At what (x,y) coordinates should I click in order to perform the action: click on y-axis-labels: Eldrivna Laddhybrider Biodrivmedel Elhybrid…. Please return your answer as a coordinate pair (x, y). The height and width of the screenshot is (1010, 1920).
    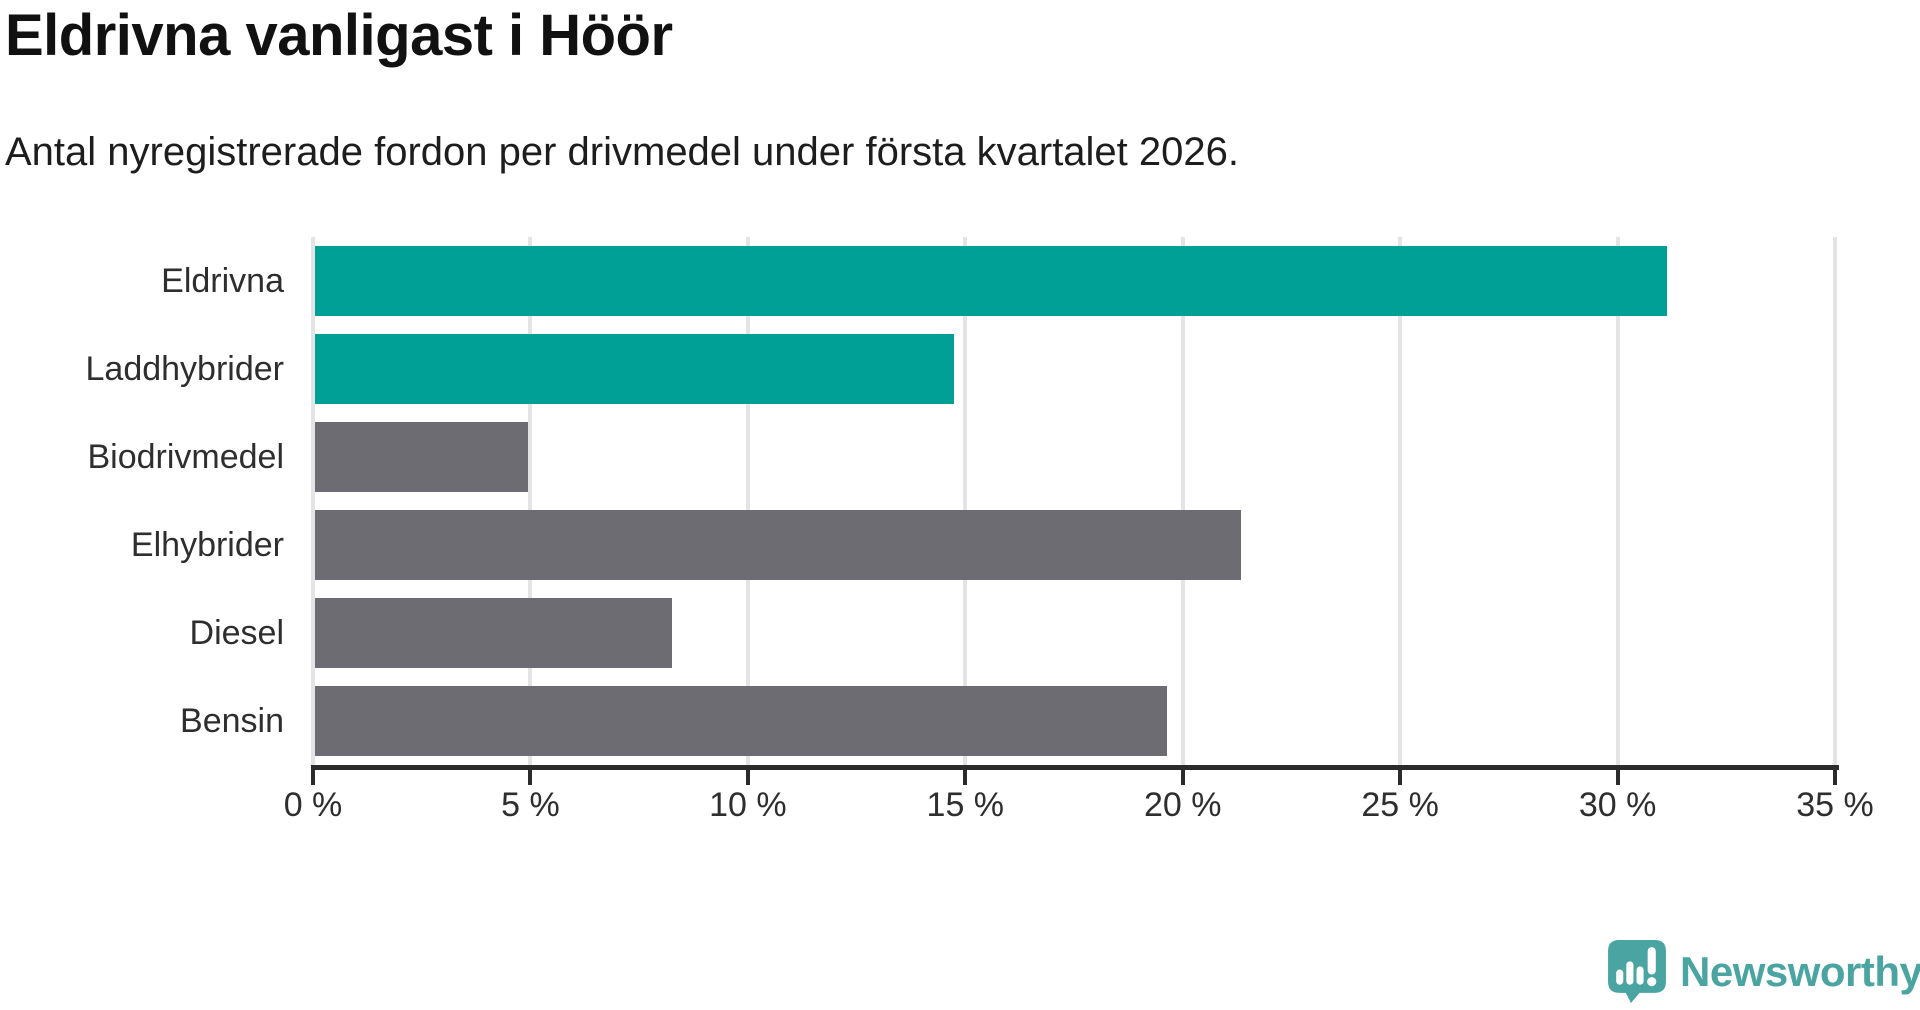
    Looking at the image, I should click on (142, 501).